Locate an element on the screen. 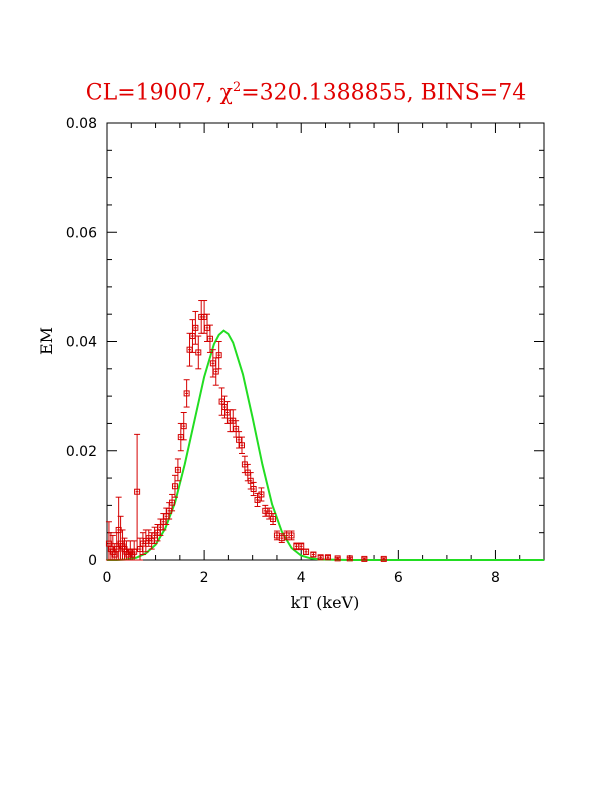 The height and width of the screenshot is (792, 612). x-tick-label: 4 is located at coordinates (301, 578).